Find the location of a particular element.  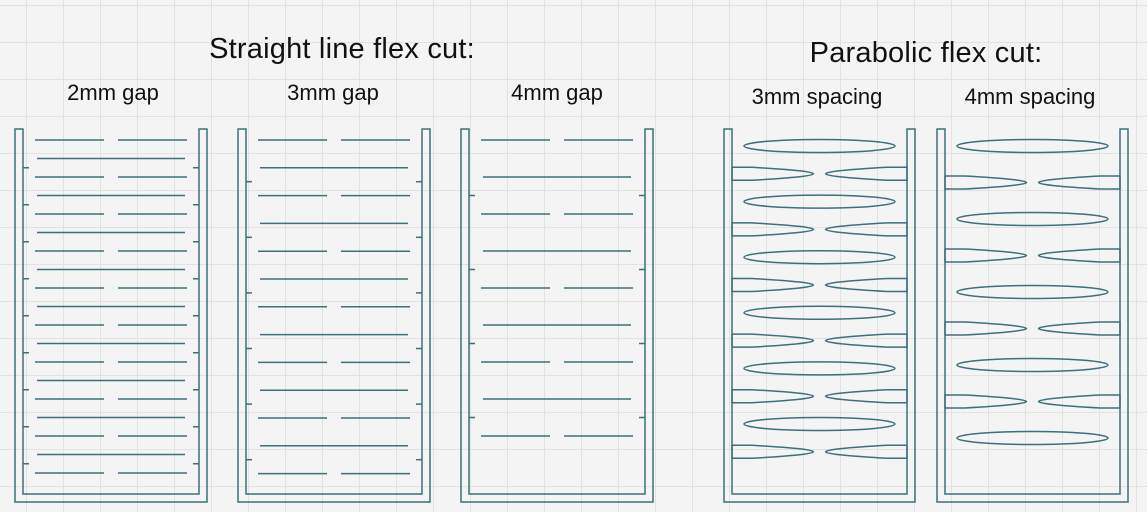

straight-panel-3mm is located at coordinates (334, 315).